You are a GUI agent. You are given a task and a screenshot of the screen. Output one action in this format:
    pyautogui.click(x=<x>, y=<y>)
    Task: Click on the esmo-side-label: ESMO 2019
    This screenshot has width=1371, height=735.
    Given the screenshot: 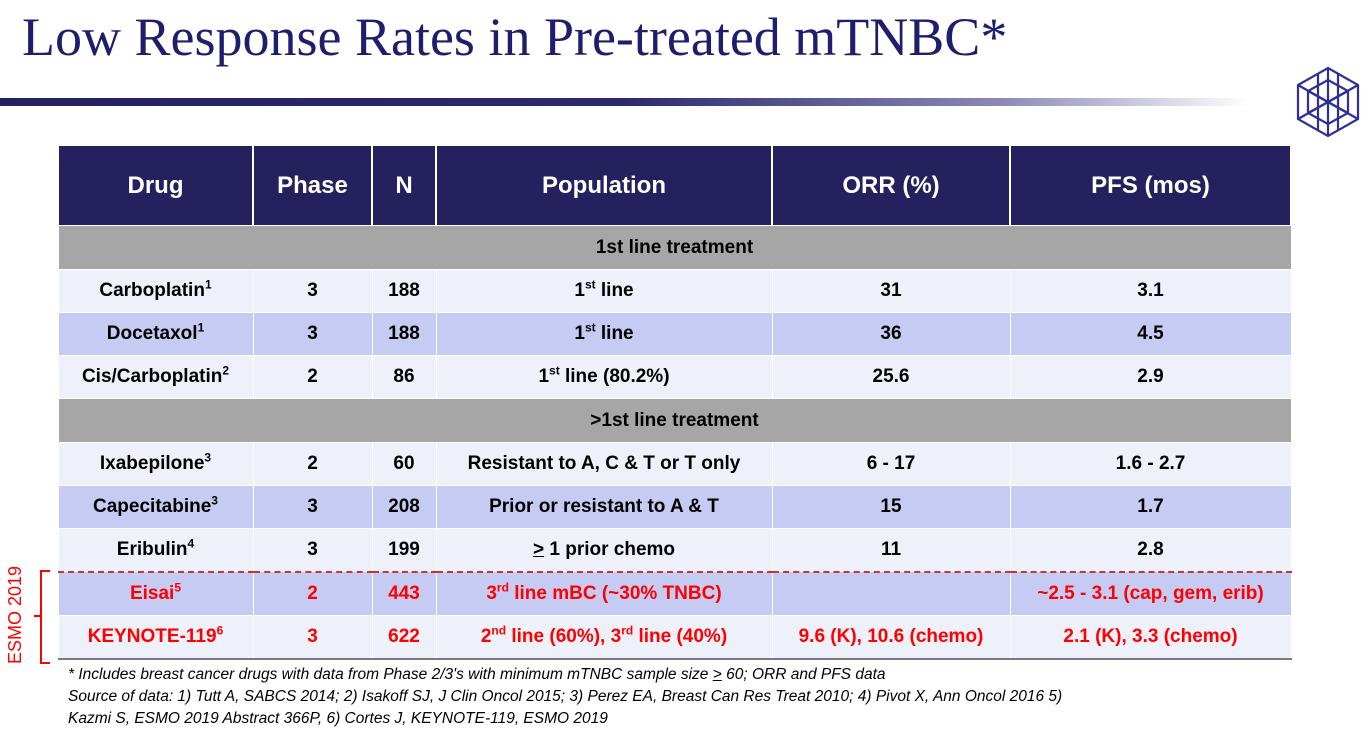 What is the action you would take?
    pyautogui.click(x=15, y=615)
    